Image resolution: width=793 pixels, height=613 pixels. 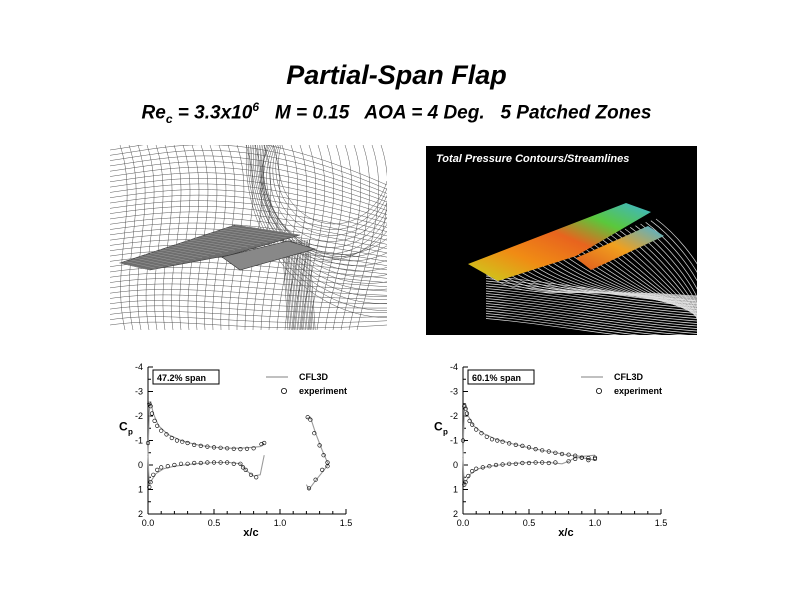 What do you see at coordinates (463, 523) in the screenshot?
I see `x-tick-label: 0.0` at bounding box center [463, 523].